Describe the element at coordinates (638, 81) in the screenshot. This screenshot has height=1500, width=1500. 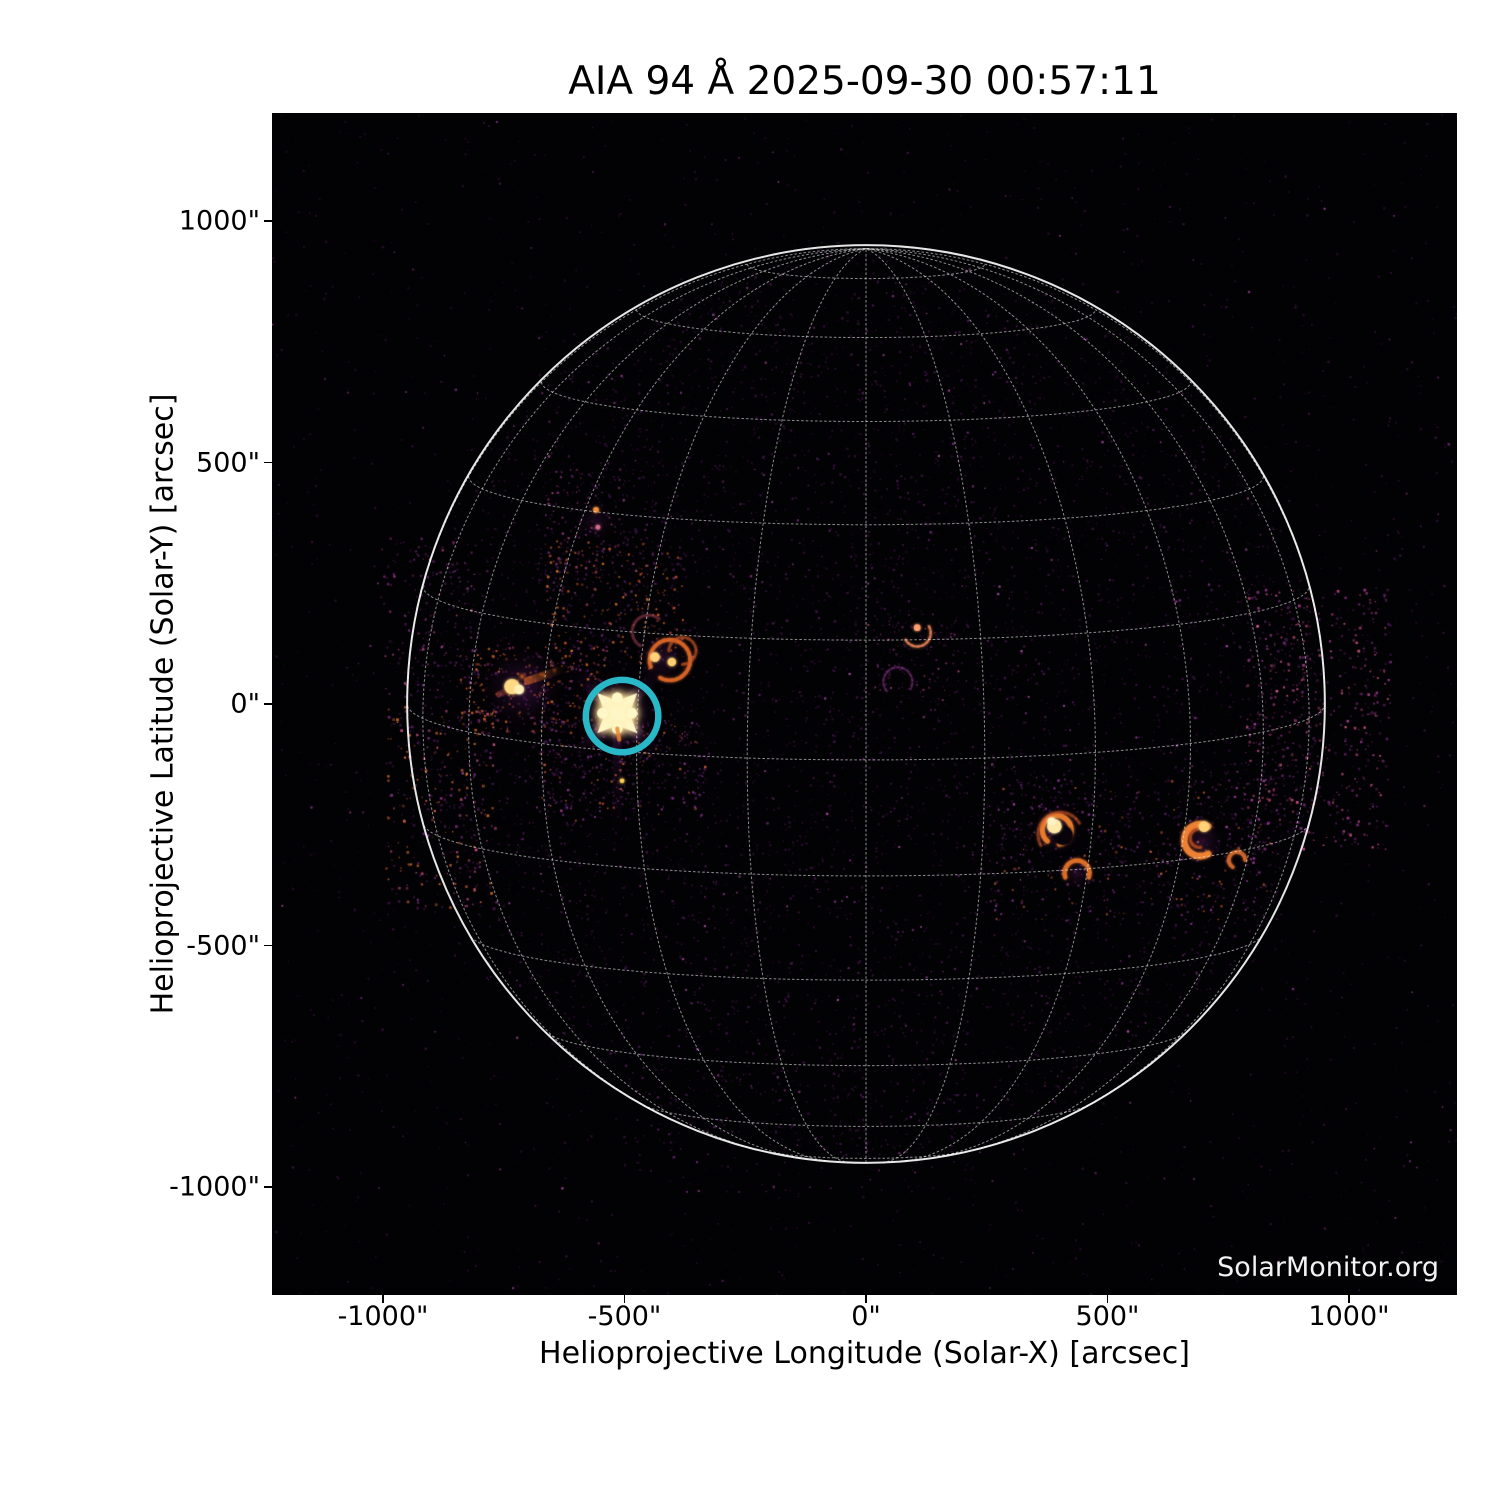
I see `title-instrument: AIA 94` at that location.